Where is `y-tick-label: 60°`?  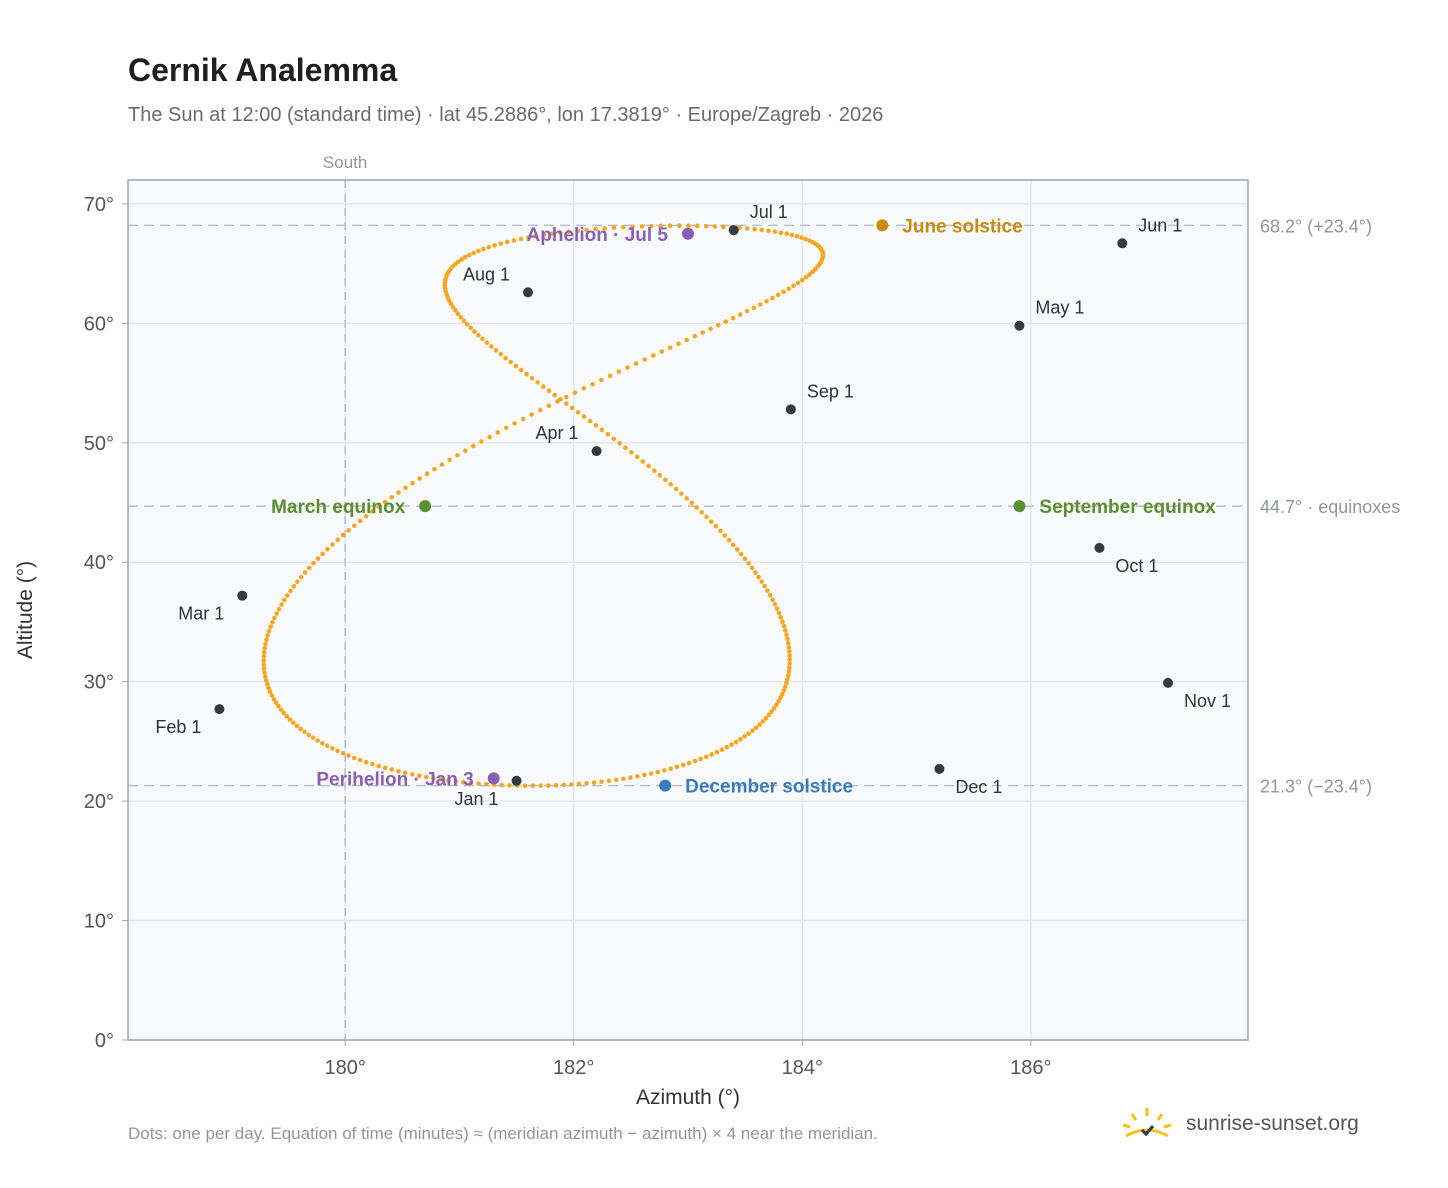
y-tick-label: 60° is located at coordinates (99, 324).